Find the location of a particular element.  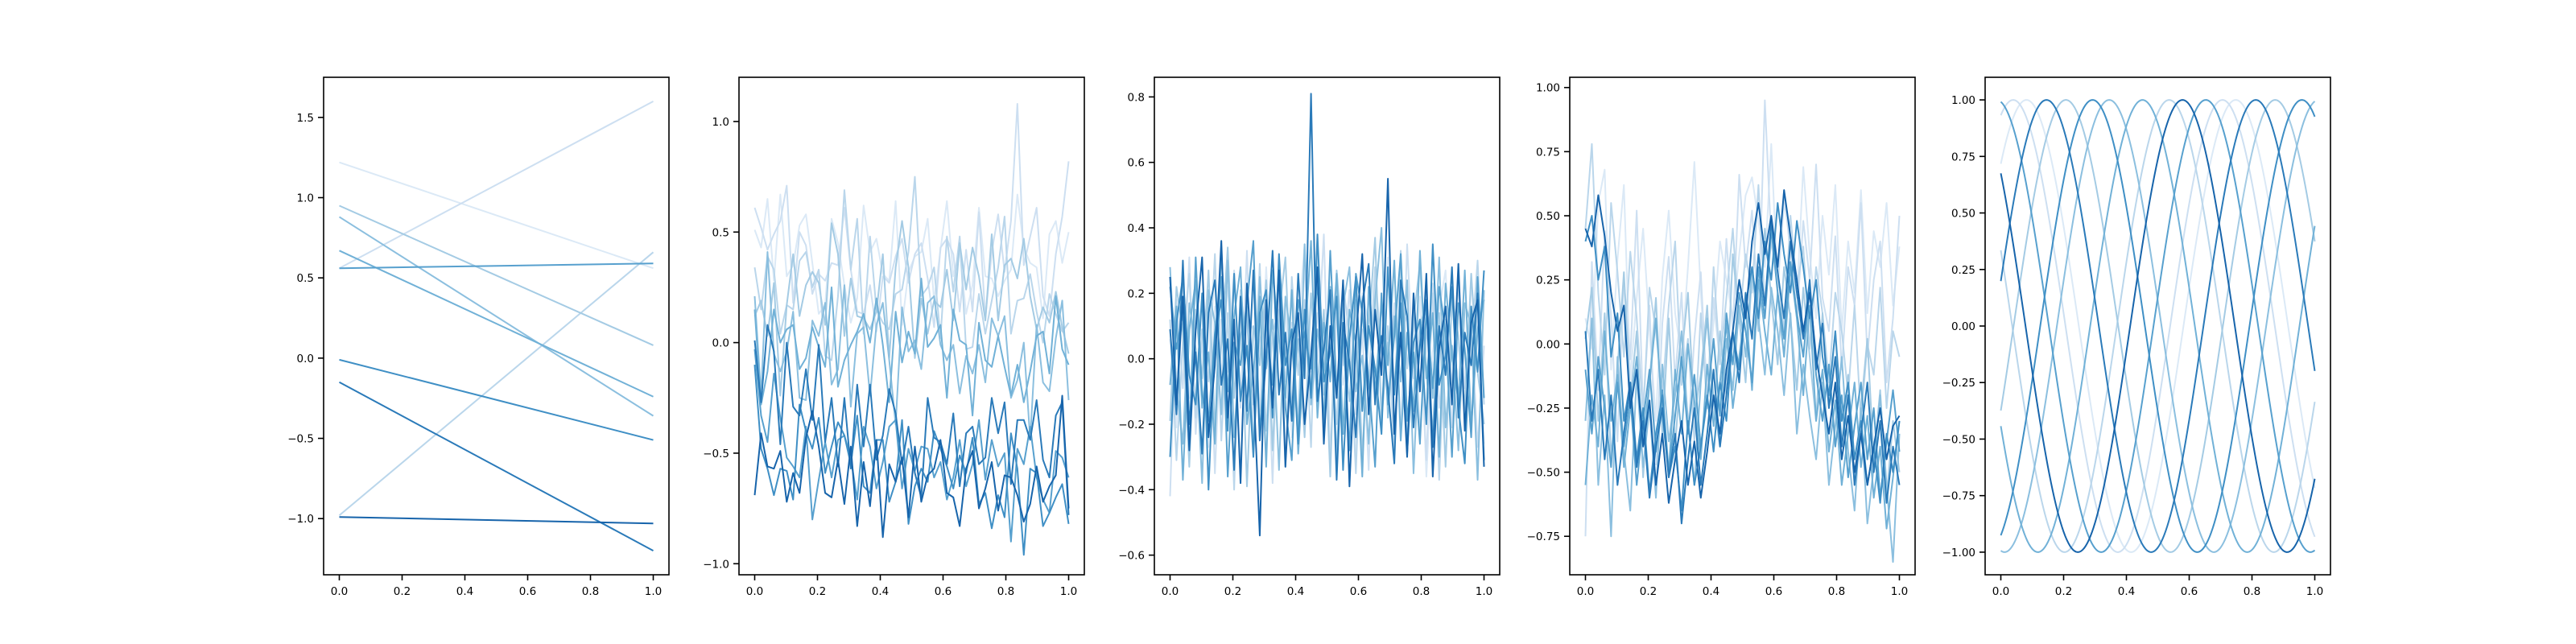

y-tick: 0.75 is located at coordinates (1968, 157).